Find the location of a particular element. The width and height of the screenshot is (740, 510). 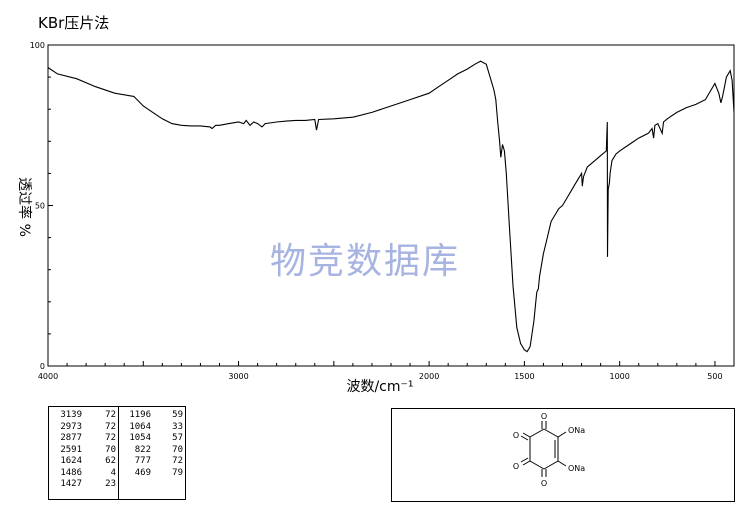

peak-transmittance: 4 is located at coordinates (113, 472).